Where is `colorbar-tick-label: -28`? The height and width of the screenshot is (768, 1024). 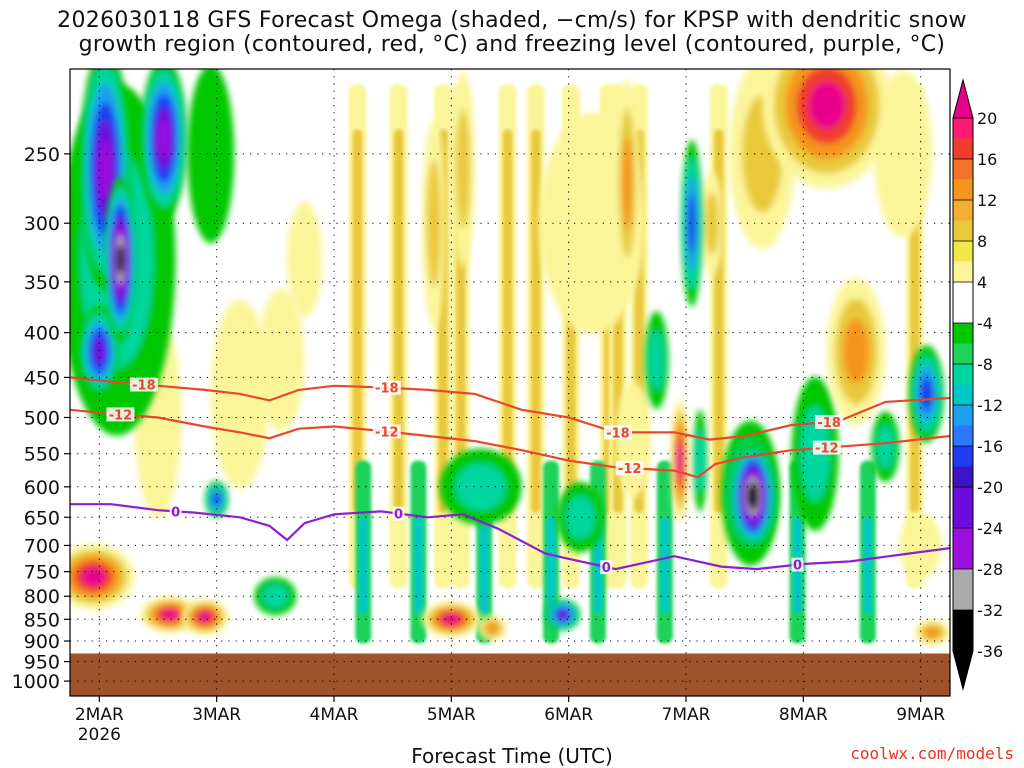 colorbar-tick-label: -28 is located at coordinates (990, 569).